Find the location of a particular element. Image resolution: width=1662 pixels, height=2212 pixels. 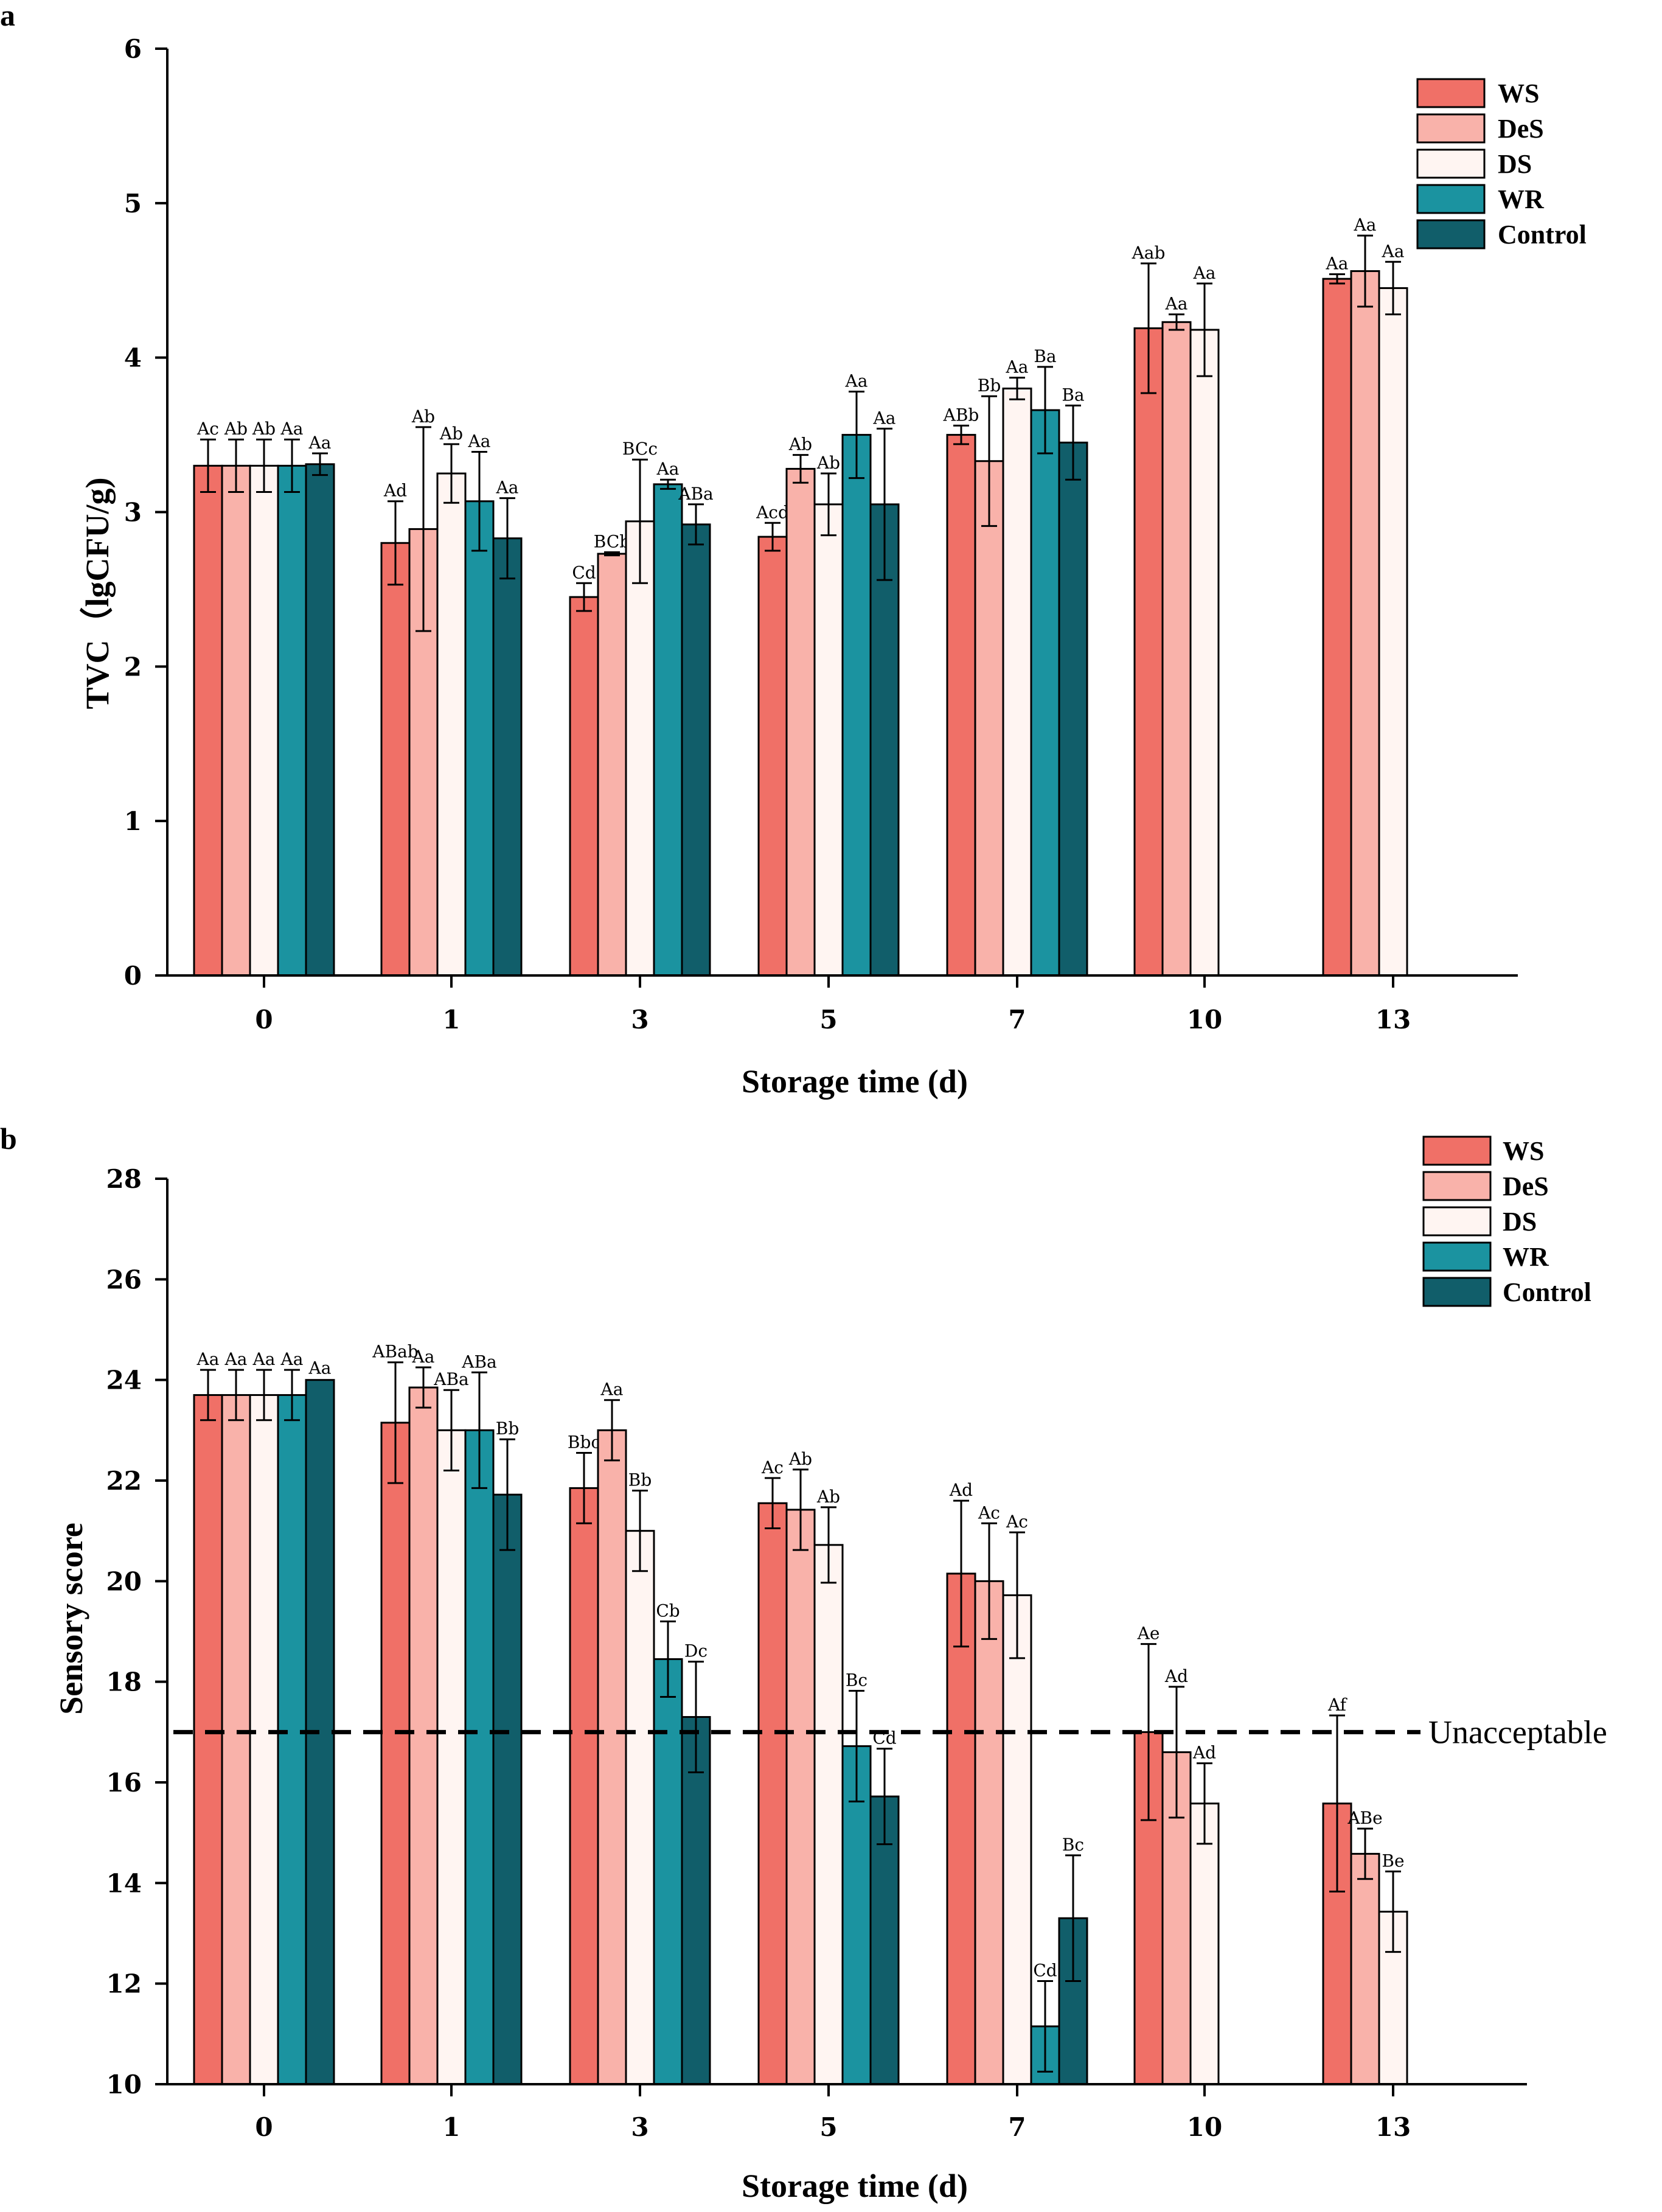

panel-b-x-tick-label-10: 10 is located at coordinates (1204, 2127).